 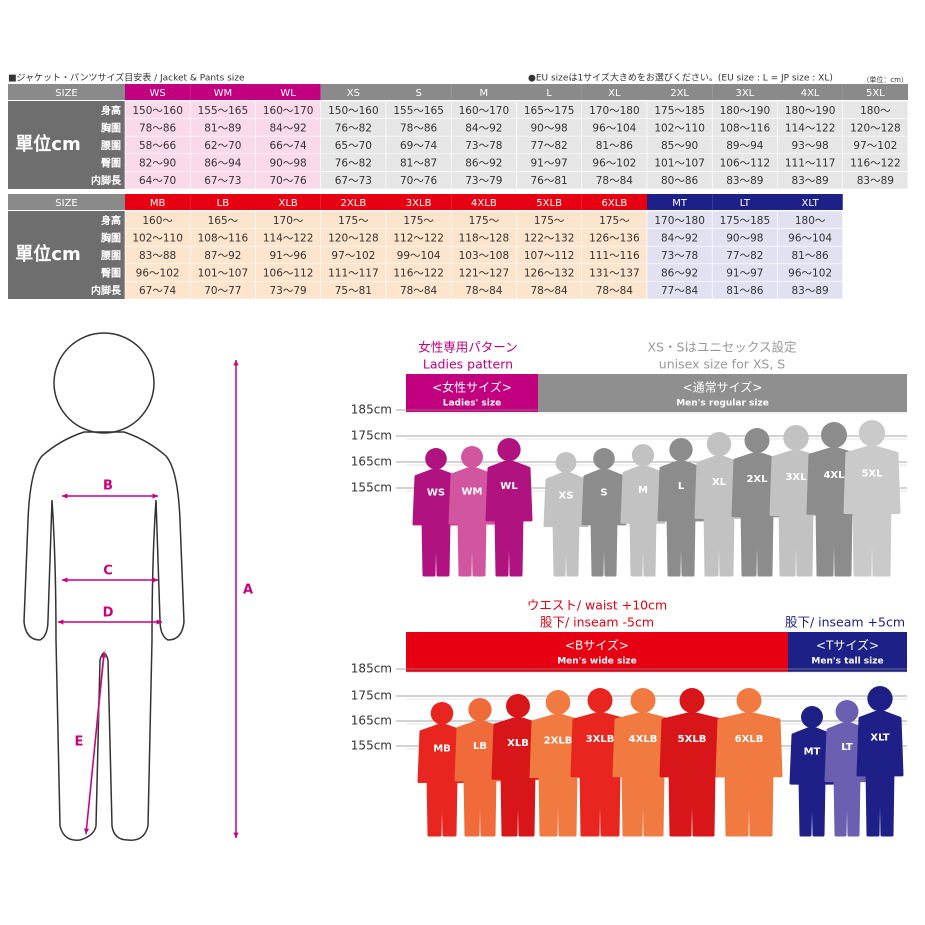 I want to click on column-header: XS, so click(x=353, y=93).